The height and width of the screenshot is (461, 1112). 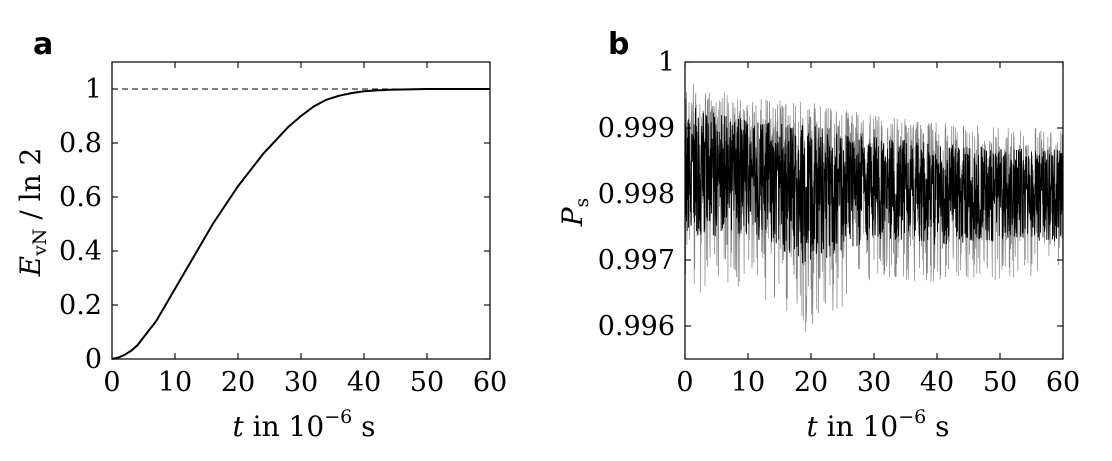 I want to click on y-tick-label: 0.996, so click(x=636, y=326).